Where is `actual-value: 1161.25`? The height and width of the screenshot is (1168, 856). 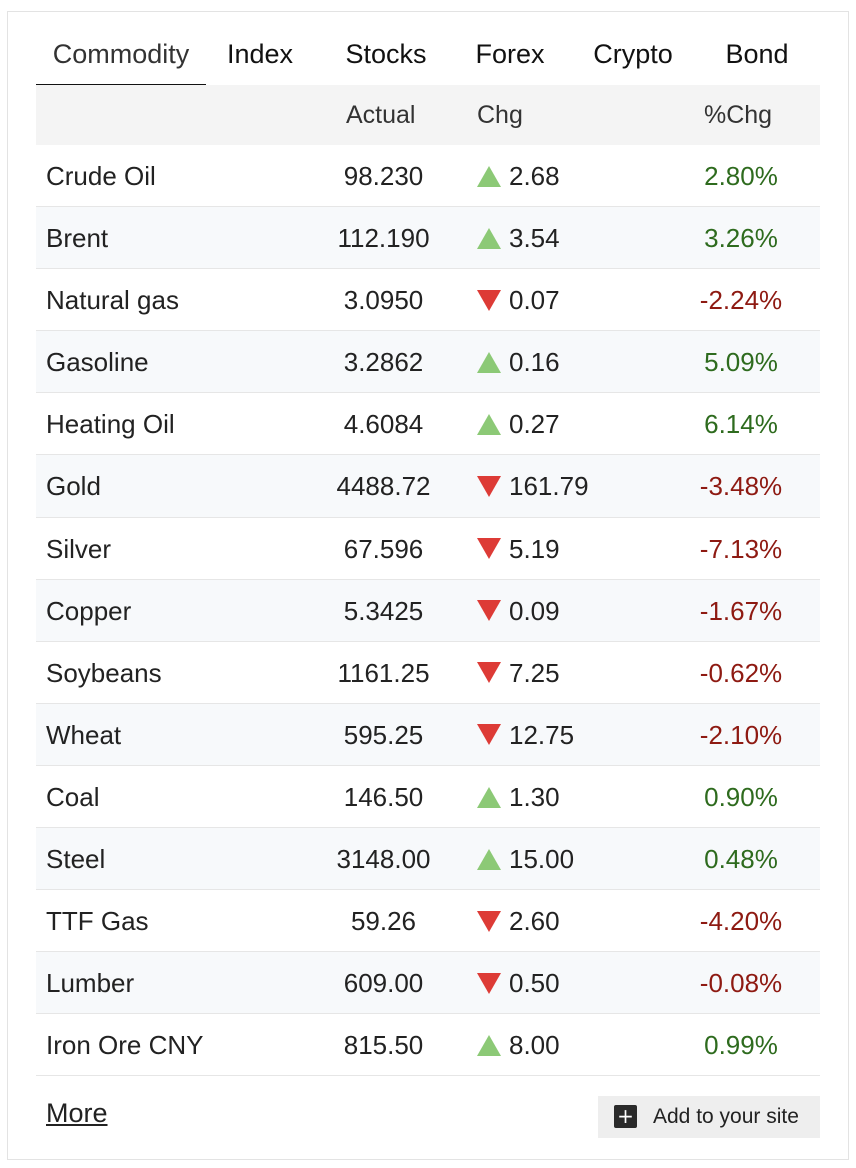 actual-value: 1161.25 is located at coordinates (383, 672).